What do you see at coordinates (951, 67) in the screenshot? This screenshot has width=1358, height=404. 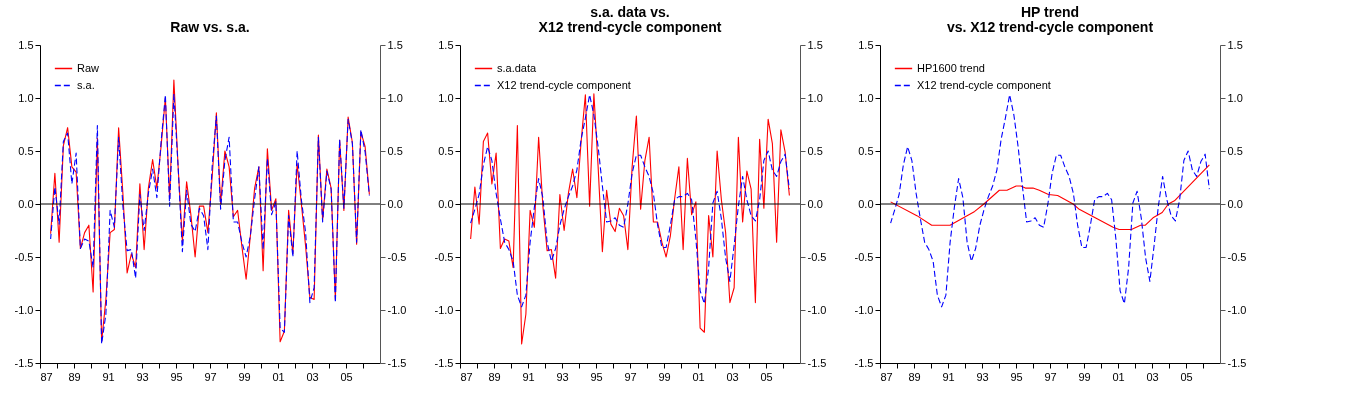 I see `legend-label: HP1600 trend` at bounding box center [951, 67].